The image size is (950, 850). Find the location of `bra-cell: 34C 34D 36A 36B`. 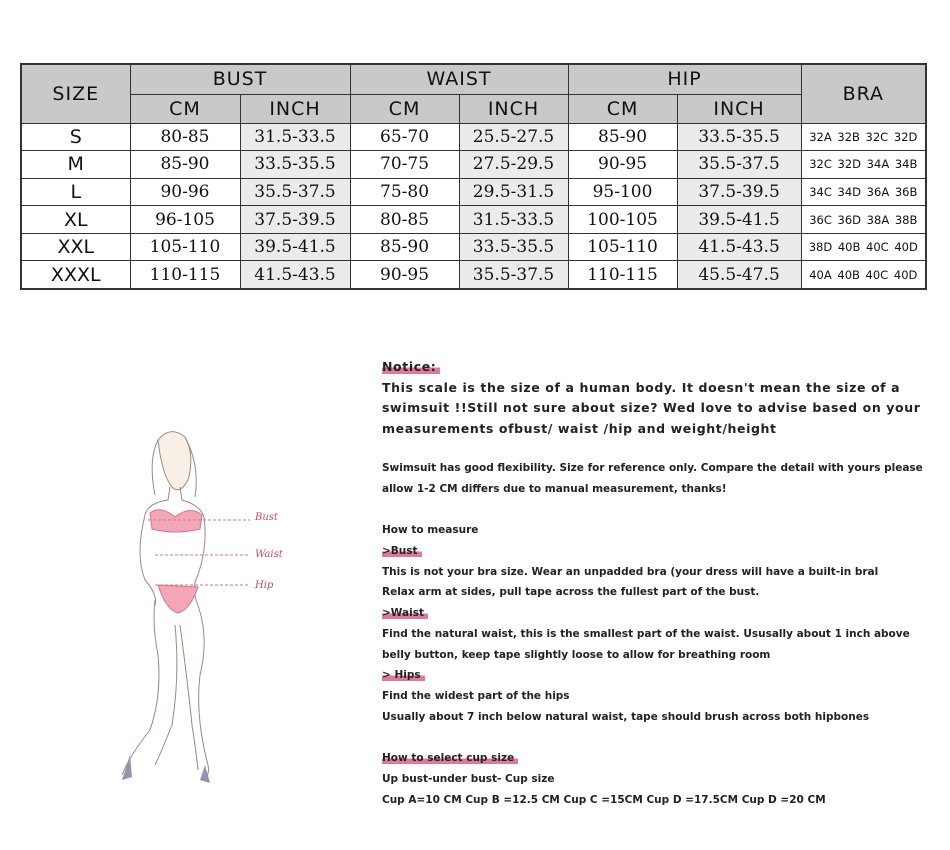

bra-cell: 34C 34D 36A 36B is located at coordinates (863, 192).